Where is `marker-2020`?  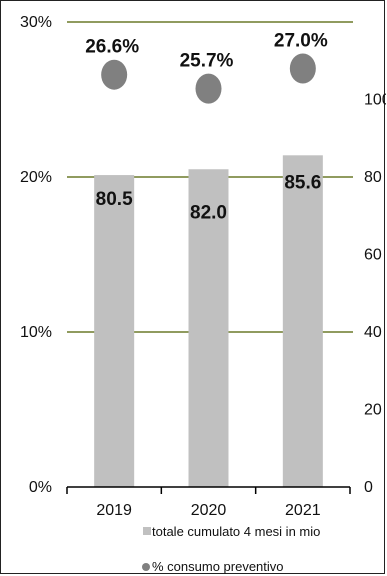
marker-2020 is located at coordinates (208, 88).